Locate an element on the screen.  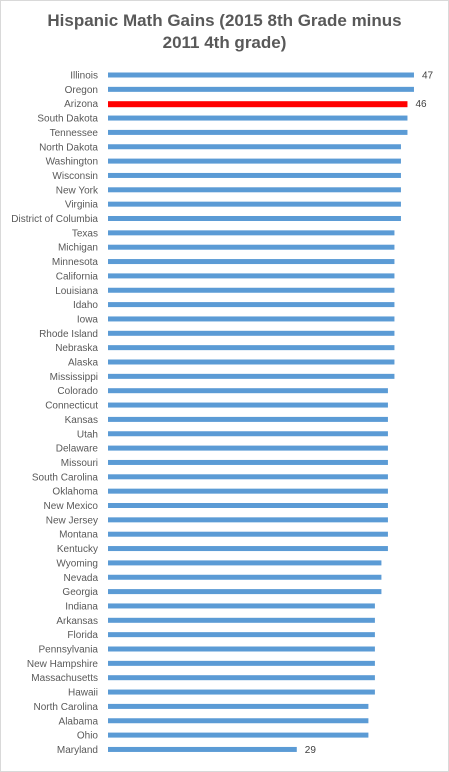
category-label-tennessee: Tennessee is located at coordinates (74, 133).